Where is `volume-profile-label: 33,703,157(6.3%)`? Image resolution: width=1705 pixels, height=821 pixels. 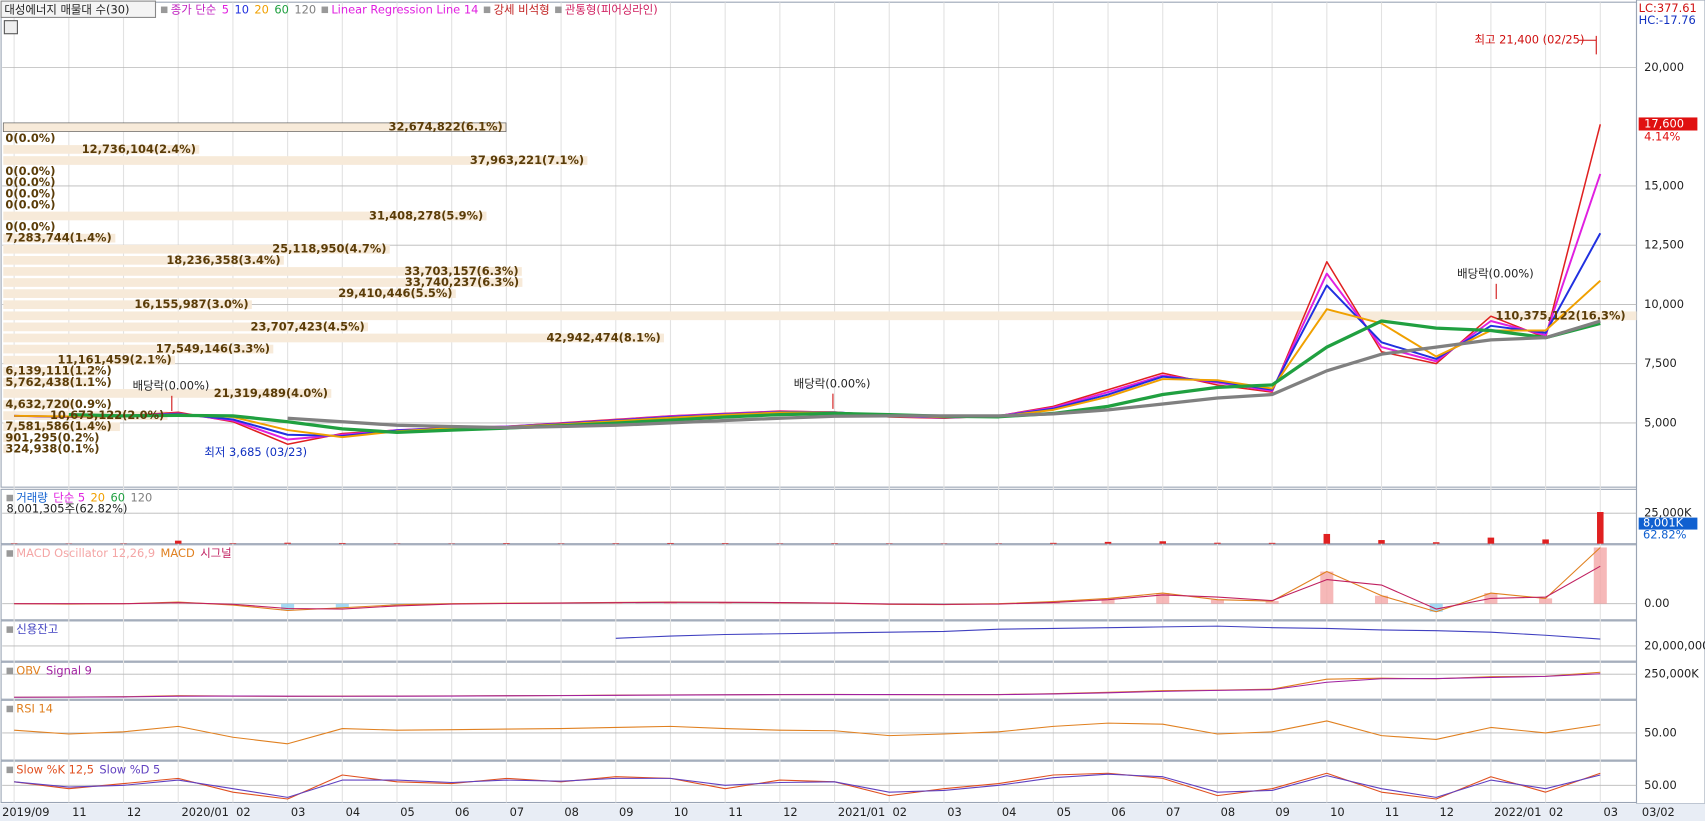
volume-profile-label: 33,703,157(6.3%) is located at coordinates (461, 271).